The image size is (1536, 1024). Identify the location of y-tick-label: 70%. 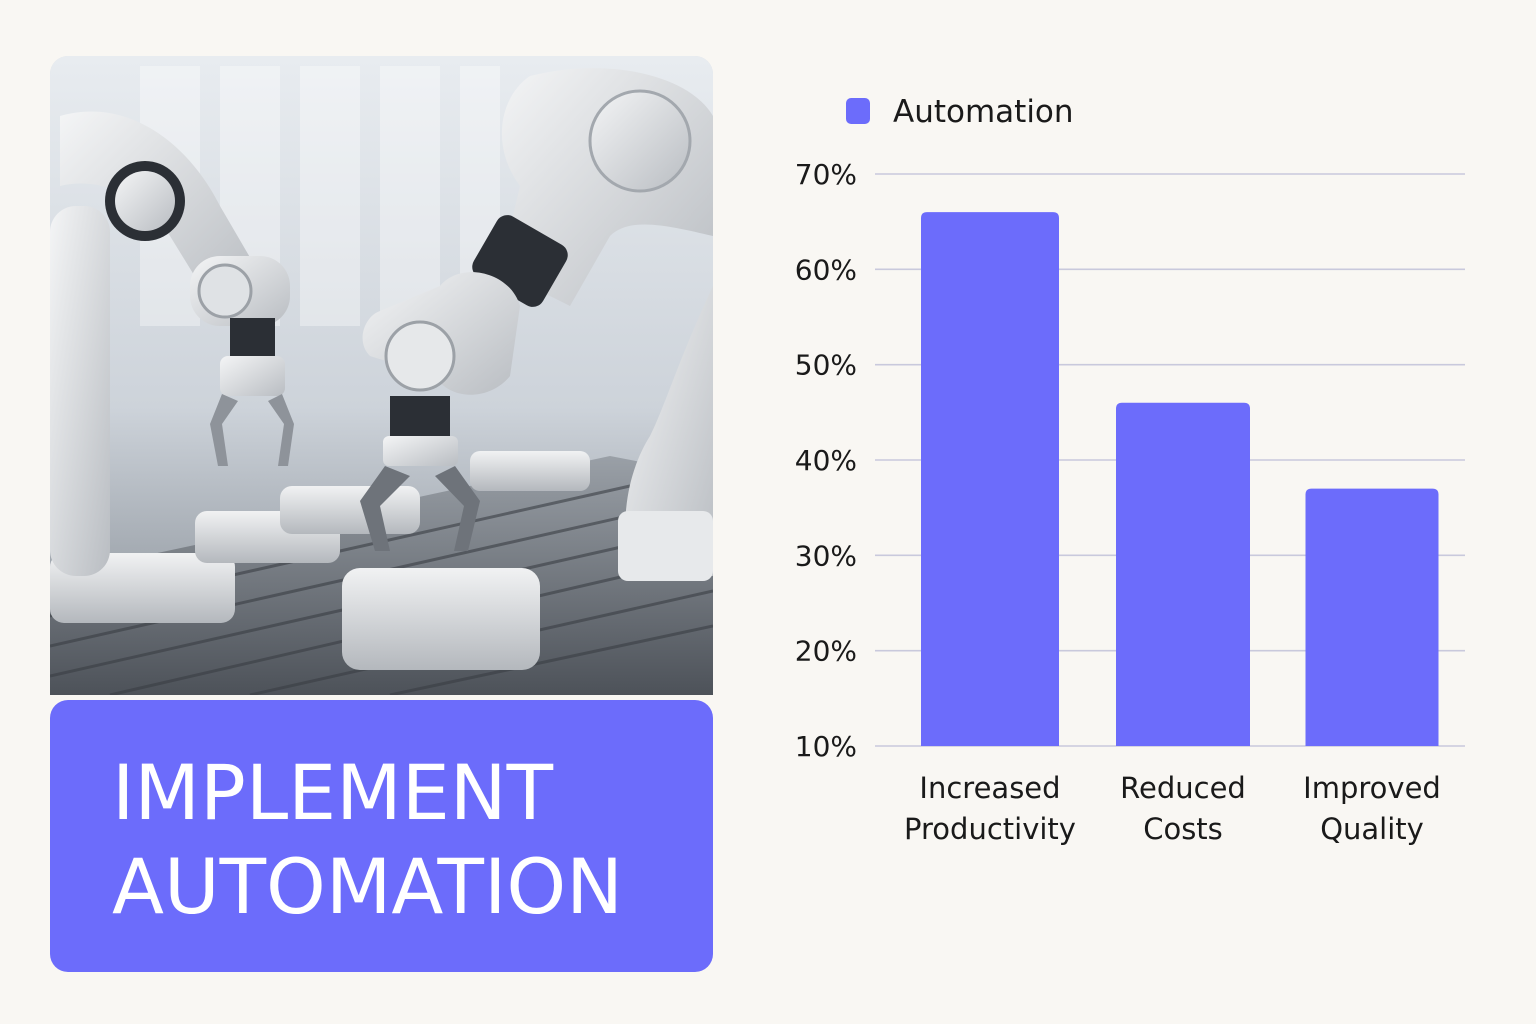
(826, 174).